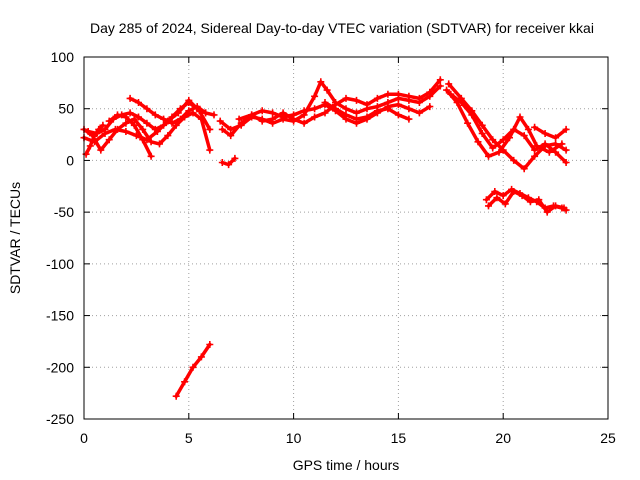  What do you see at coordinates (60, 264) in the screenshot?
I see `y-tick-label: -100` at bounding box center [60, 264].